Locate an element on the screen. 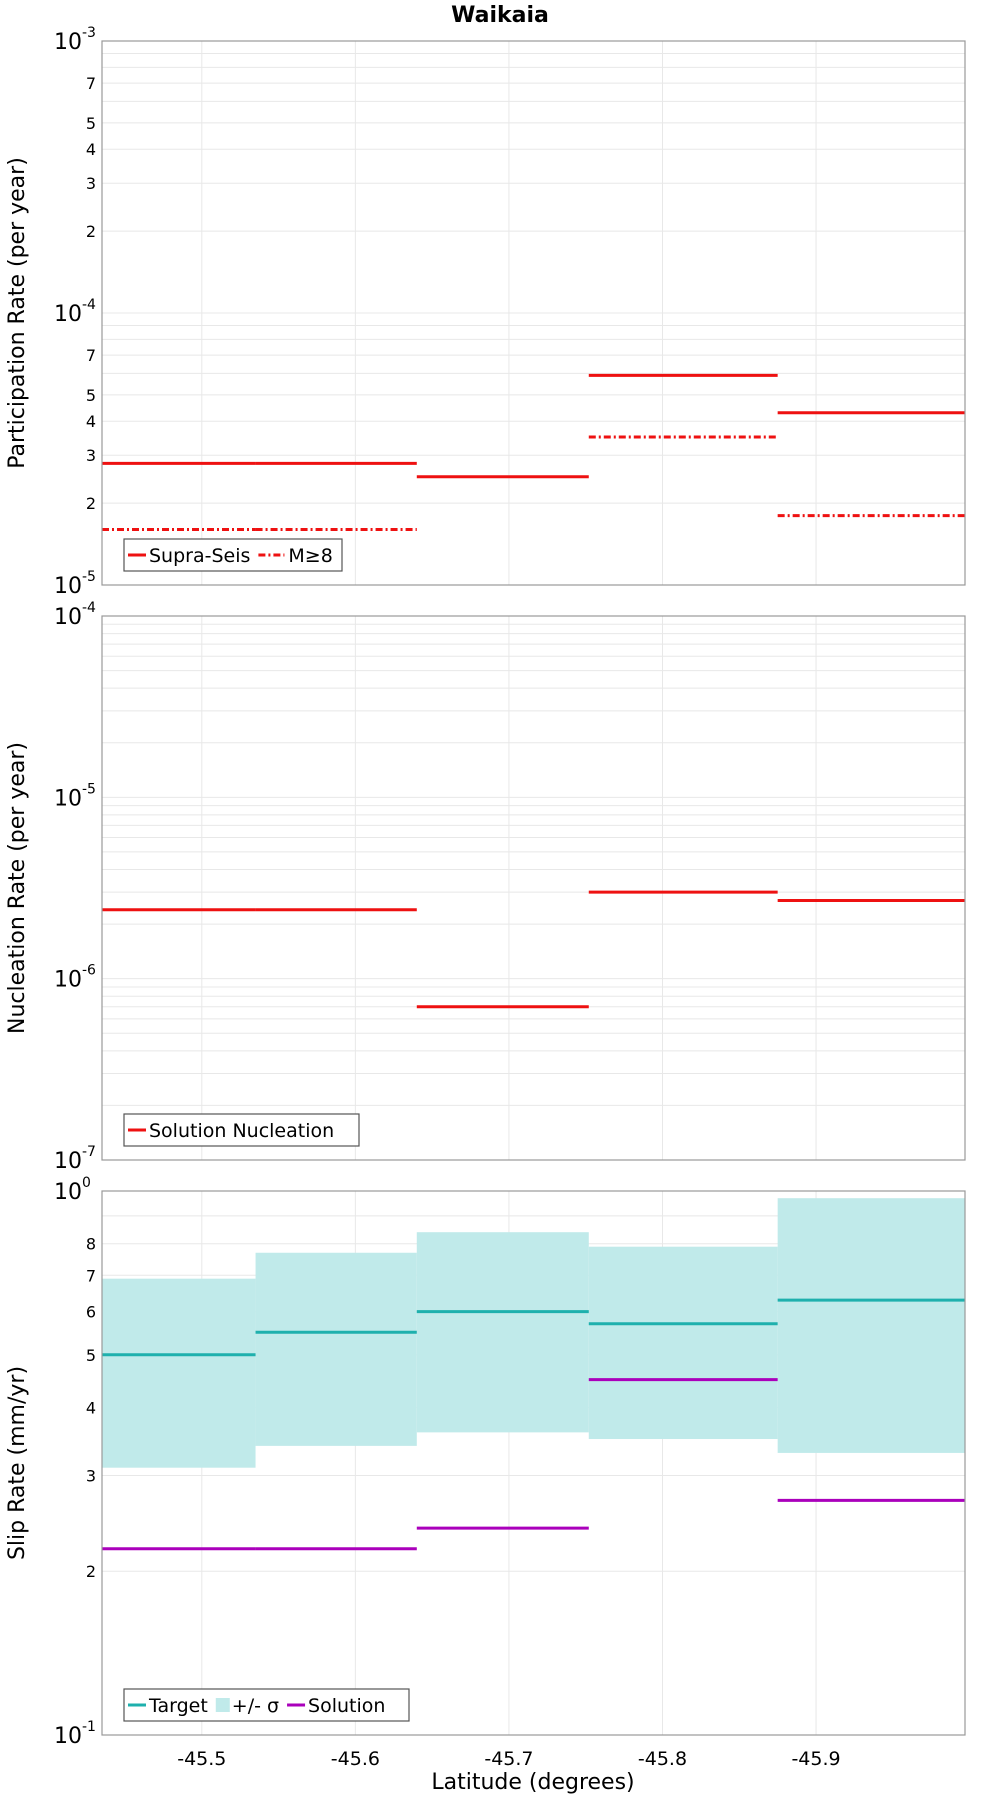 This screenshot has width=1000, height=1800. x-tick-label: -45.5 is located at coordinates (201, 1759).